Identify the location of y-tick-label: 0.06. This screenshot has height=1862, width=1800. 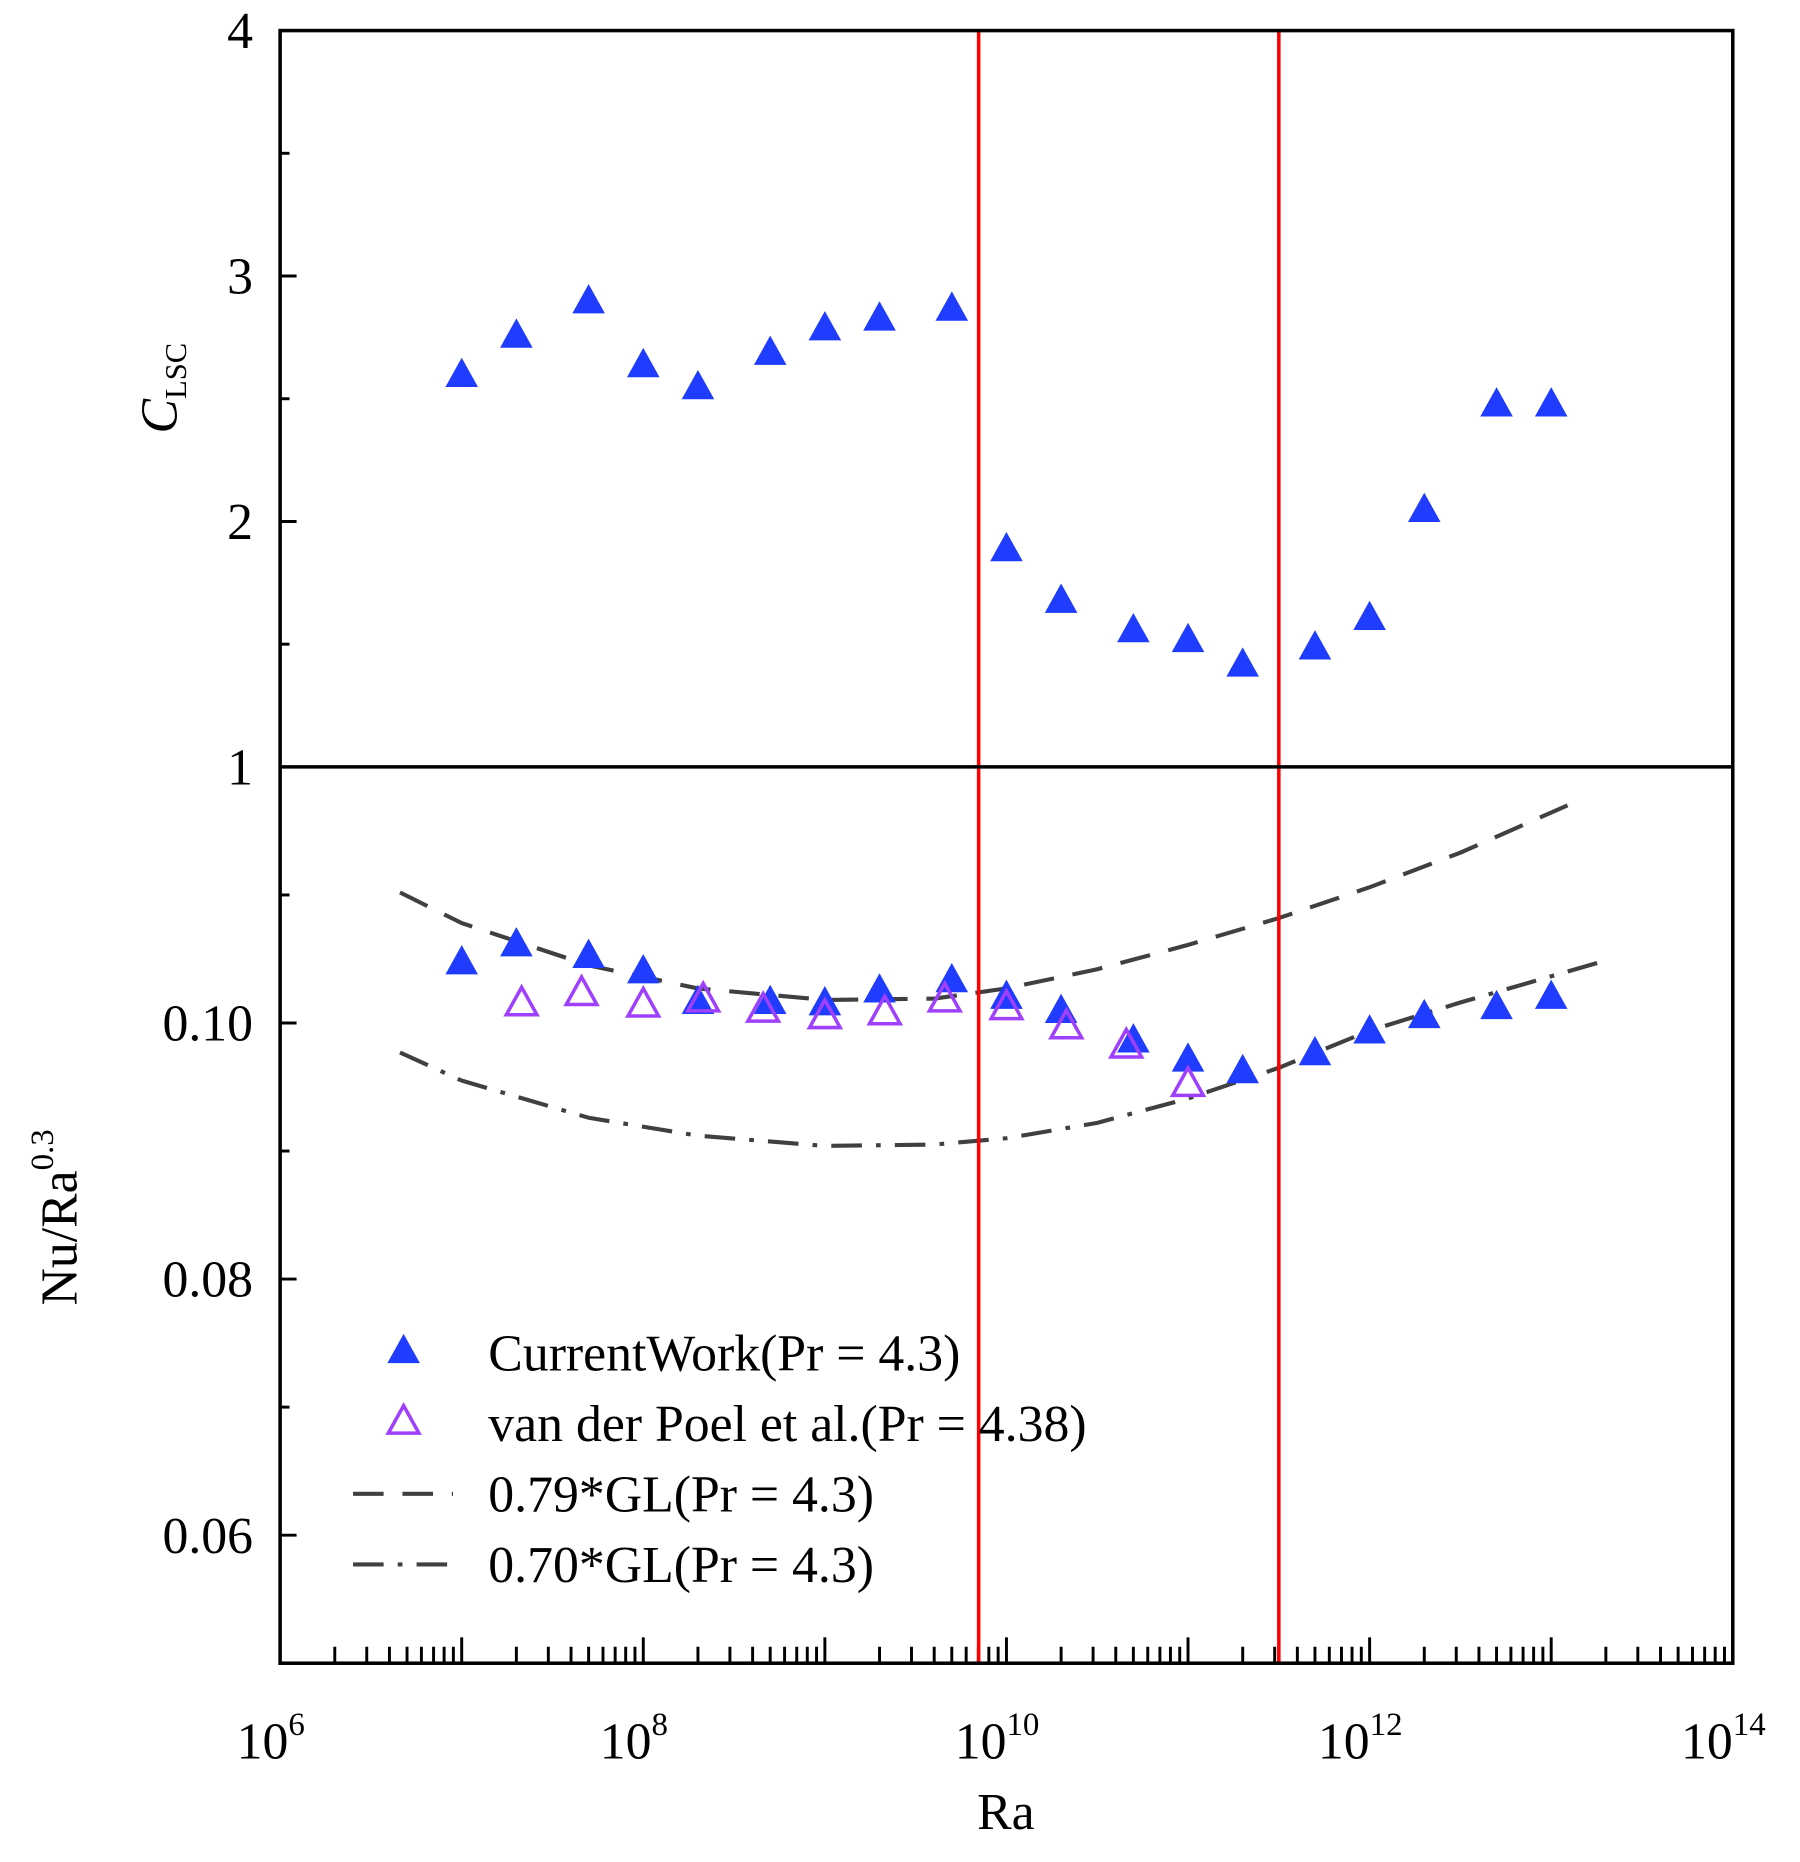
(208, 1536).